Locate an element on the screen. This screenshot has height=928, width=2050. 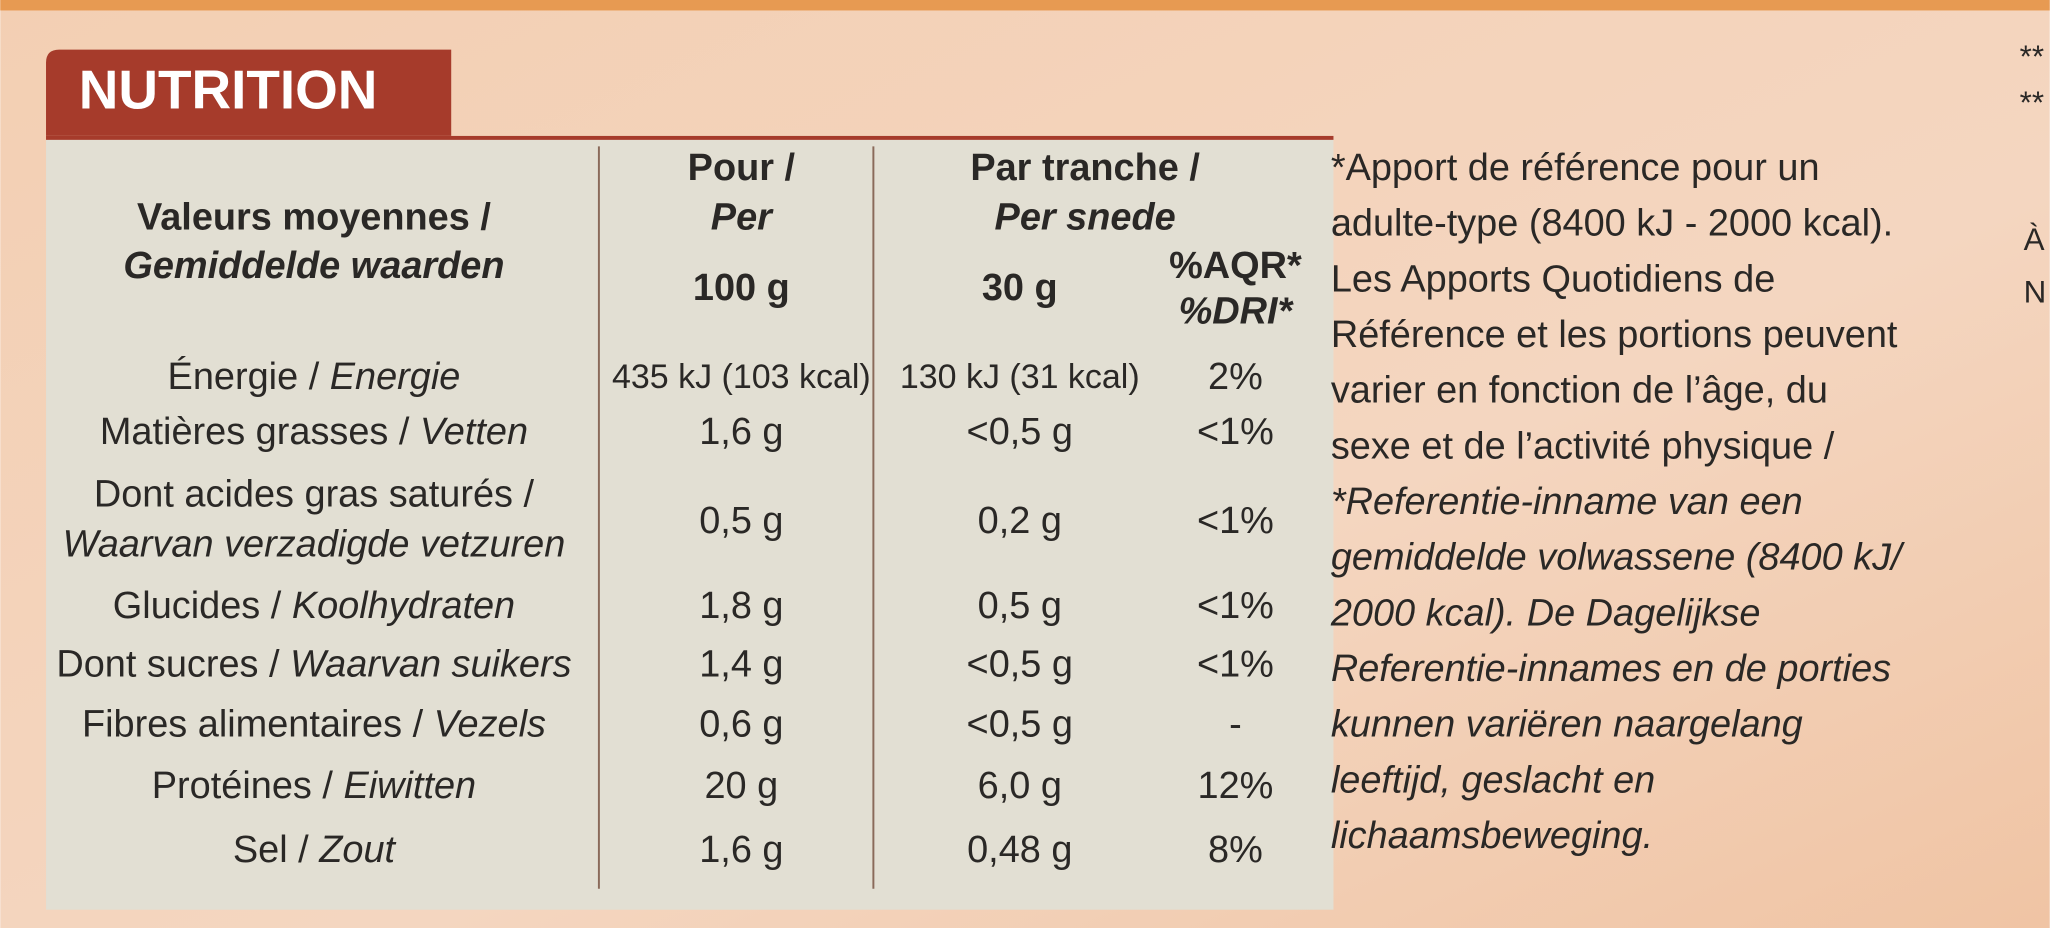
title: NUTRITION is located at coordinates (228, 90).